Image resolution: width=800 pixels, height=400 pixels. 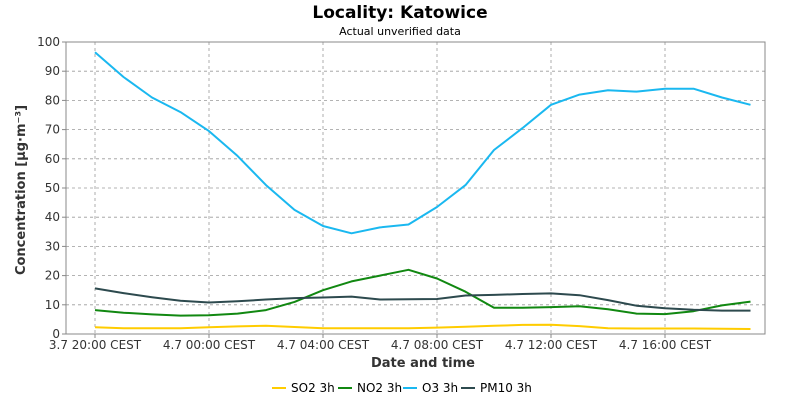 I want to click on y-axis: 0 10 20 30 40 50 60 70 80 90 100, so click(x=51, y=188).